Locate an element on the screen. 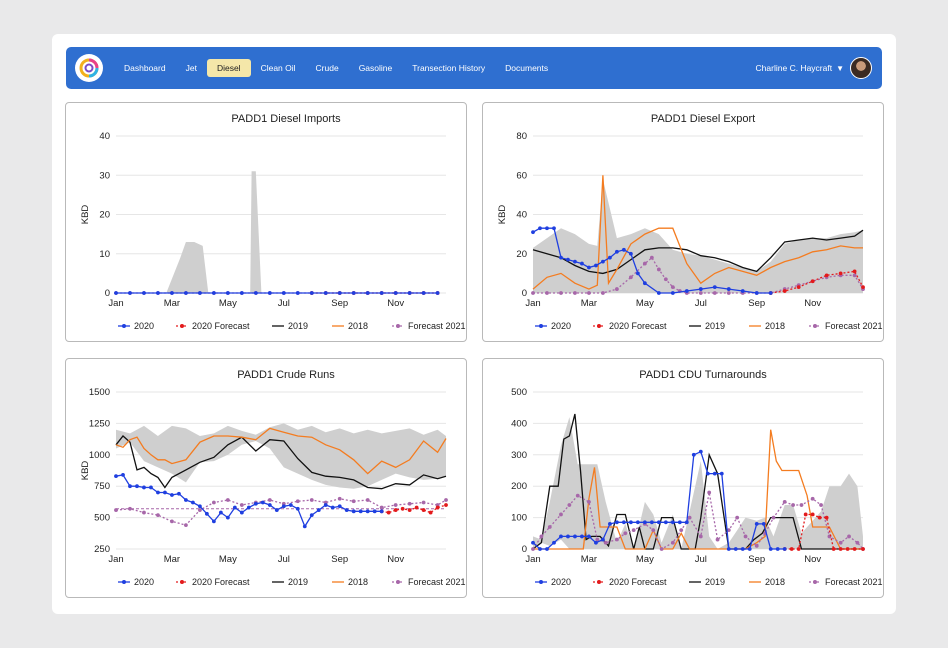 This screenshot has height=648, width=948. avatar is located at coordinates (861, 68).